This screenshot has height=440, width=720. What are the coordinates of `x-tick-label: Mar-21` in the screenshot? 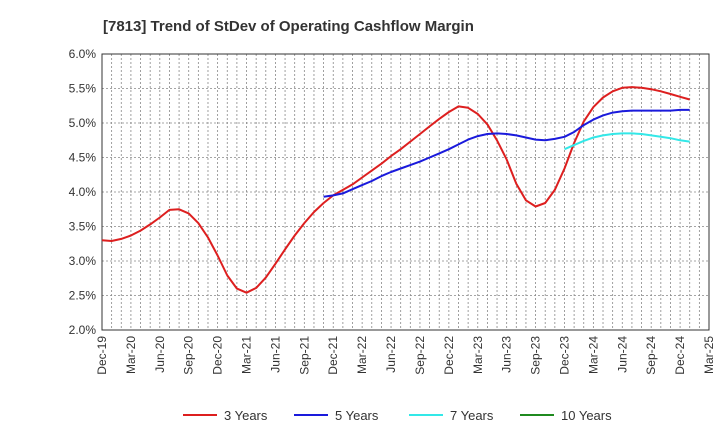 It's located at (247, 355).